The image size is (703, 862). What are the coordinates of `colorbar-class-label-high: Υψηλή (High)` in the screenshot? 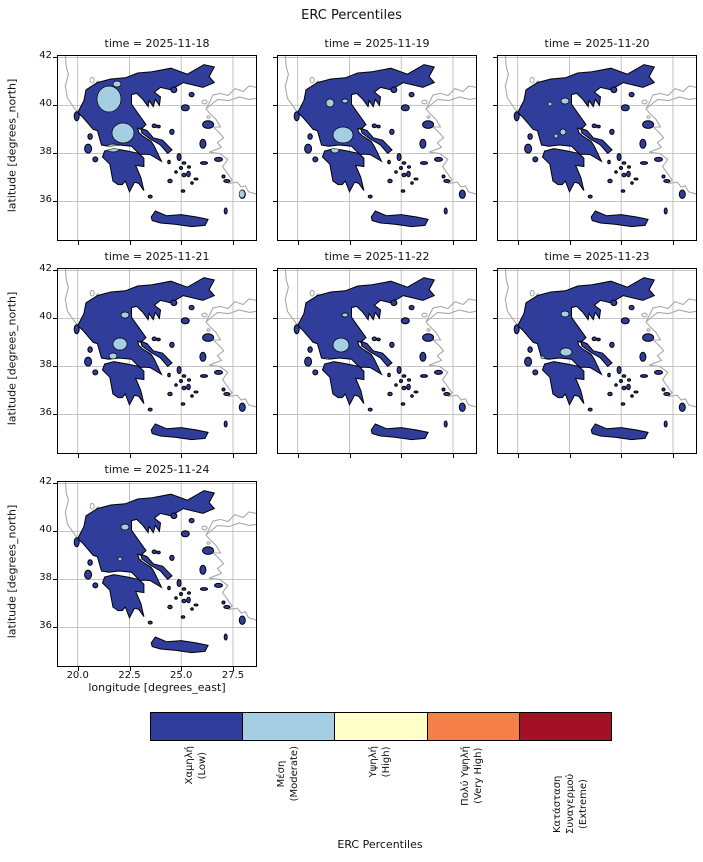 It's located at (380, 762).